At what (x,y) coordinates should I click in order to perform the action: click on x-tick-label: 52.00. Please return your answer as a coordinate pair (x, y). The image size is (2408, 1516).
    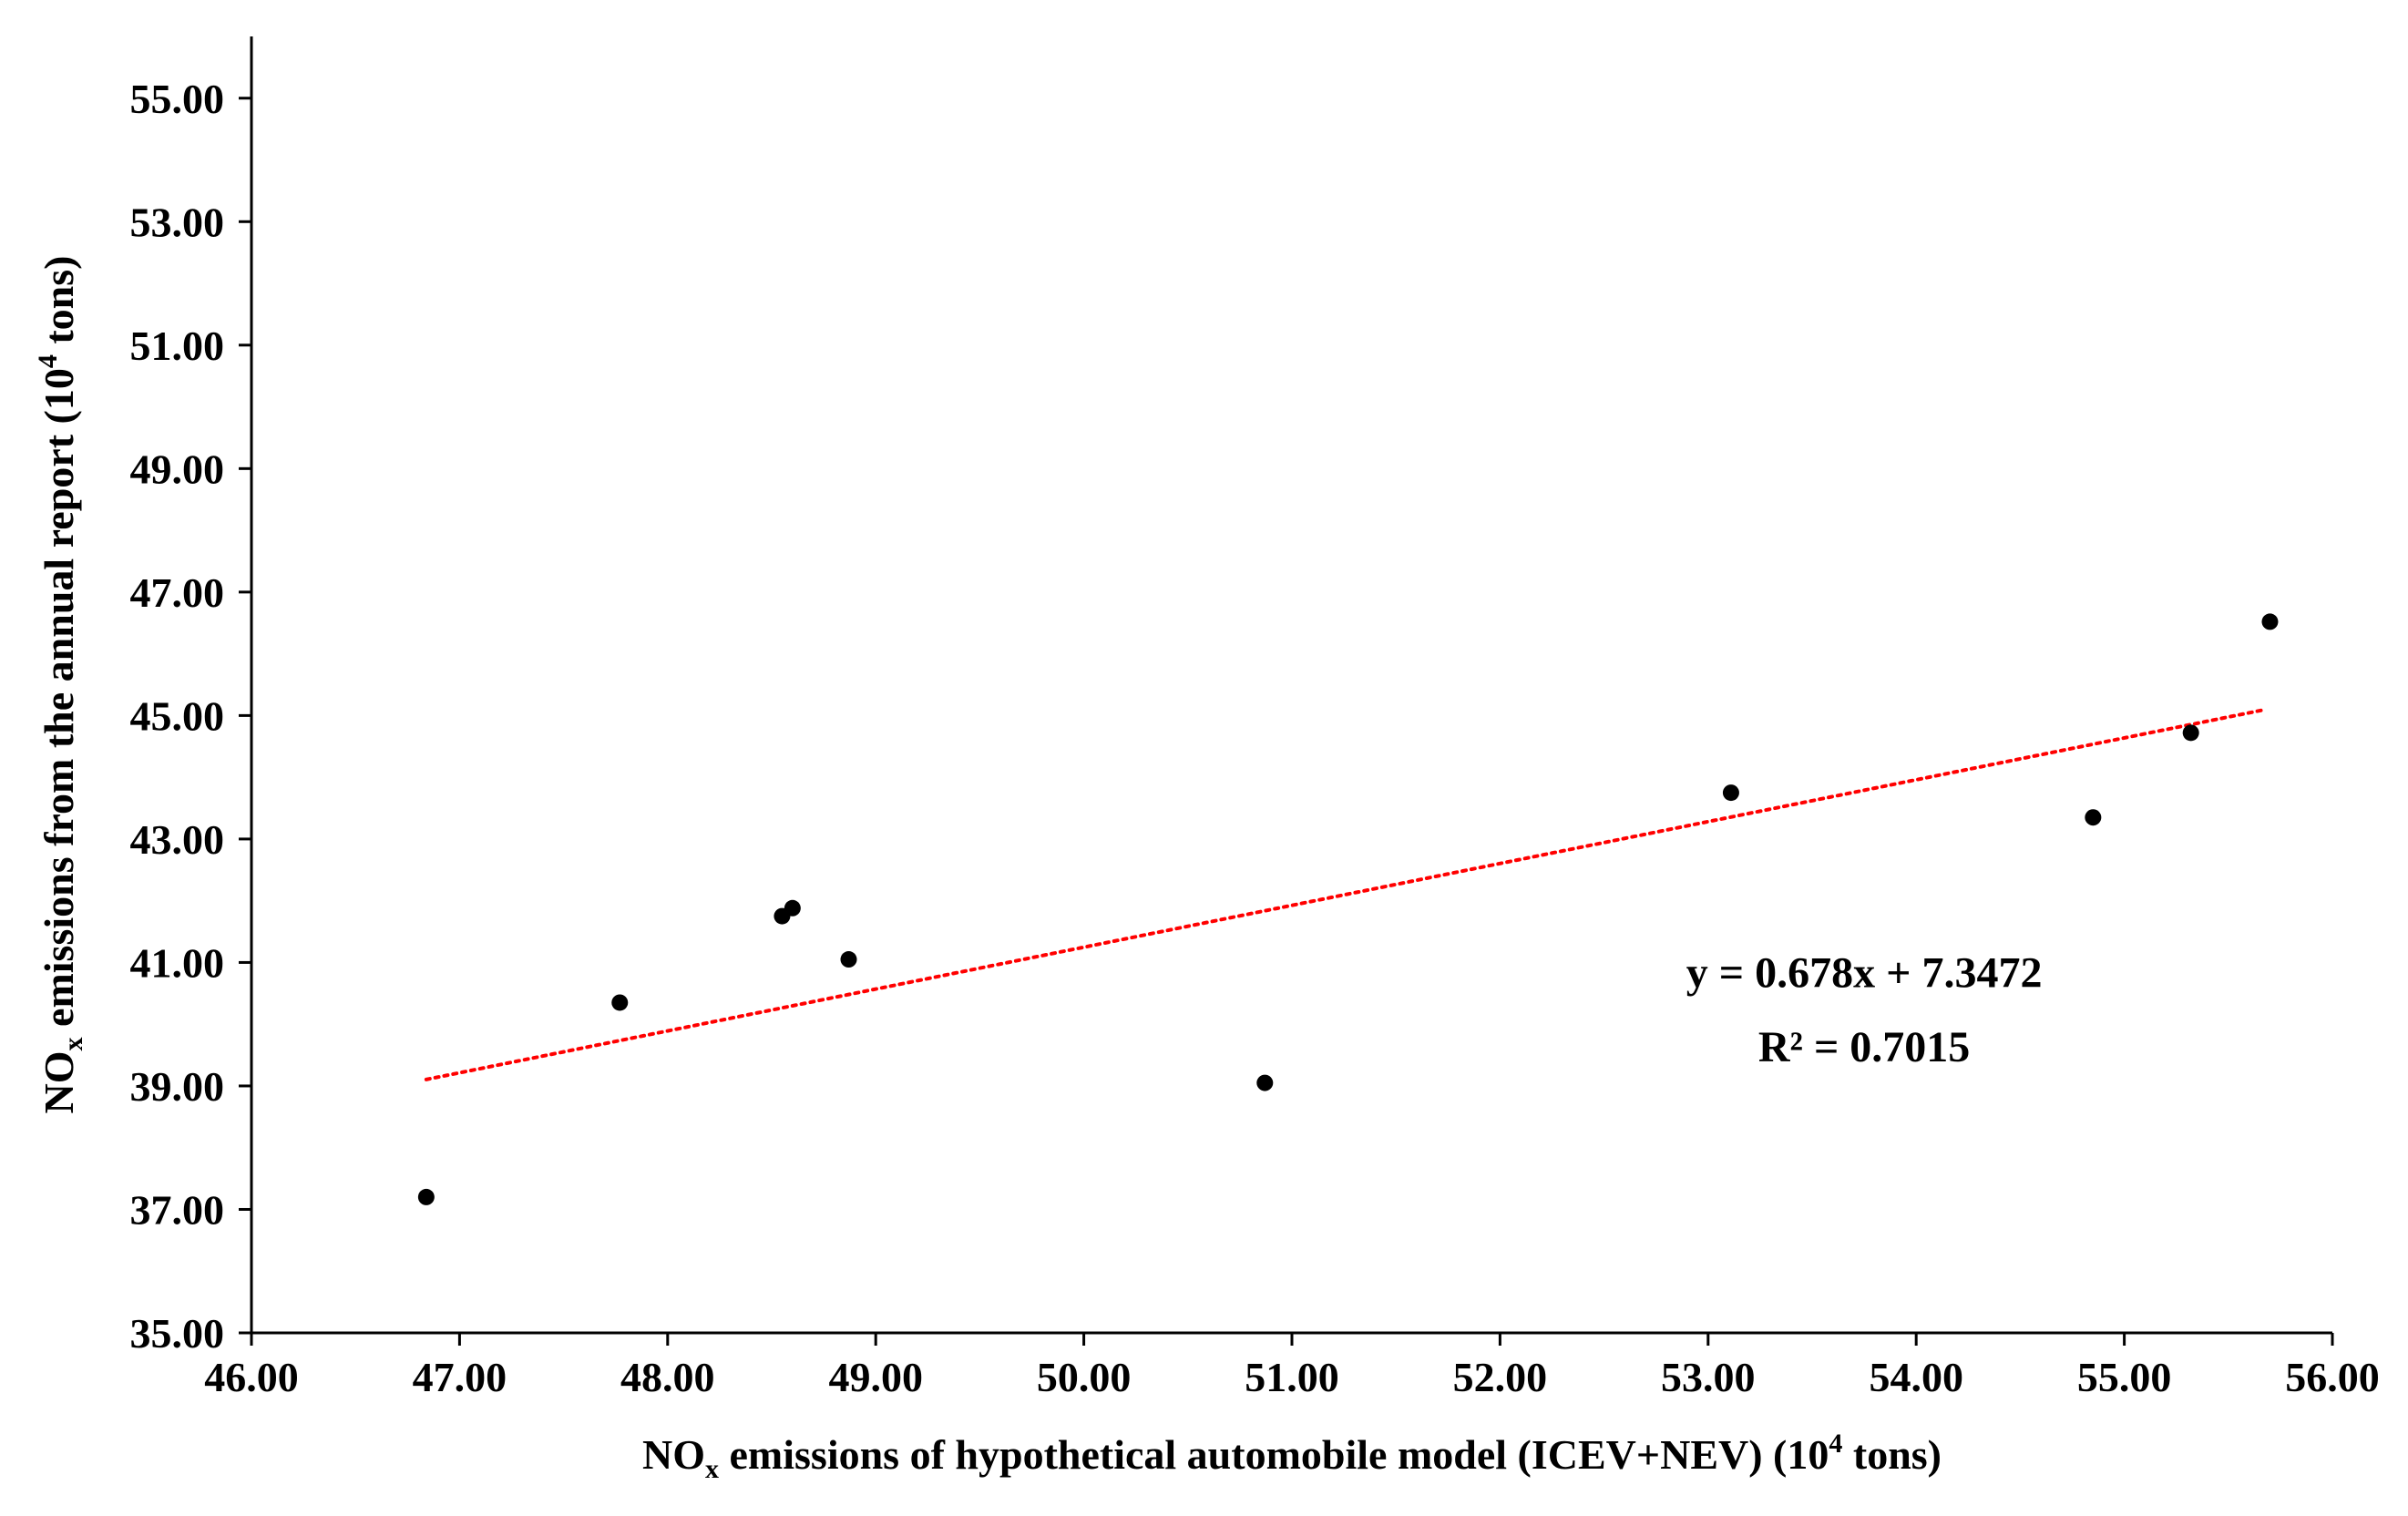
    Looking at the image, I should click on (1501, 1377).